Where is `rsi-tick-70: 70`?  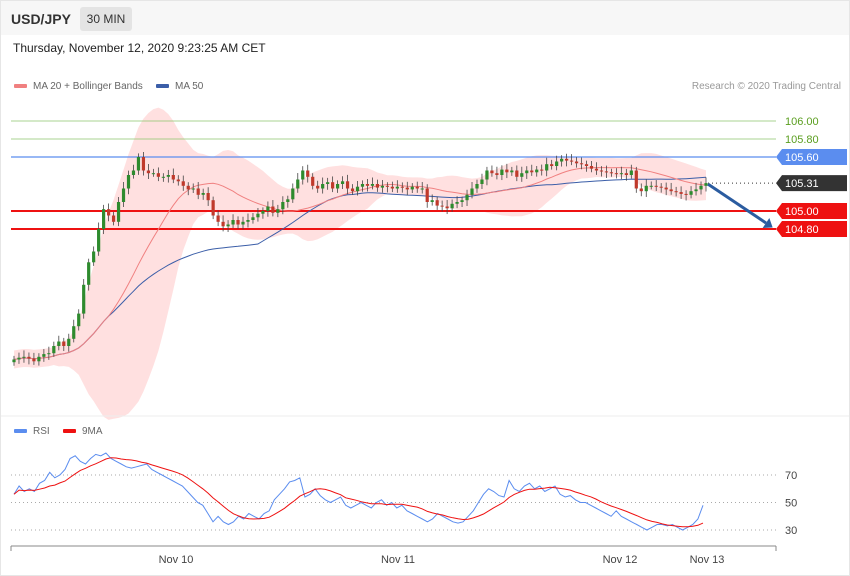
rsi-tick-70: 70 is located at coordinates (791, 476).